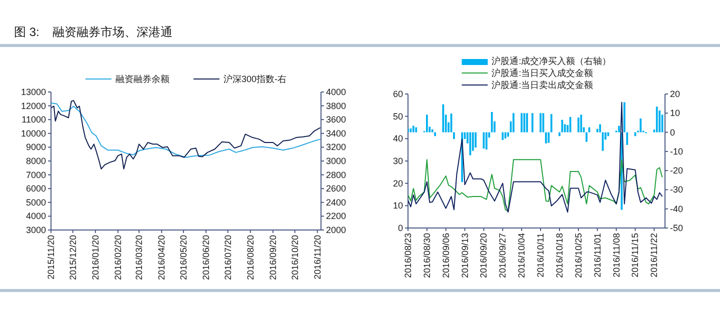 Image resolution: width=720 pixels, height=324 pixels. Describe the element at coordinates (578, 255) in the screenshot. I see `x-tick-label: 2016/10/25` at that location.